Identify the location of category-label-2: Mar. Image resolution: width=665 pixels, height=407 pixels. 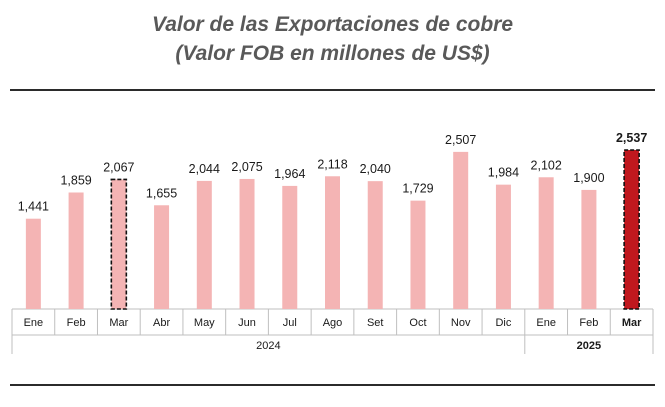
(118, 323).